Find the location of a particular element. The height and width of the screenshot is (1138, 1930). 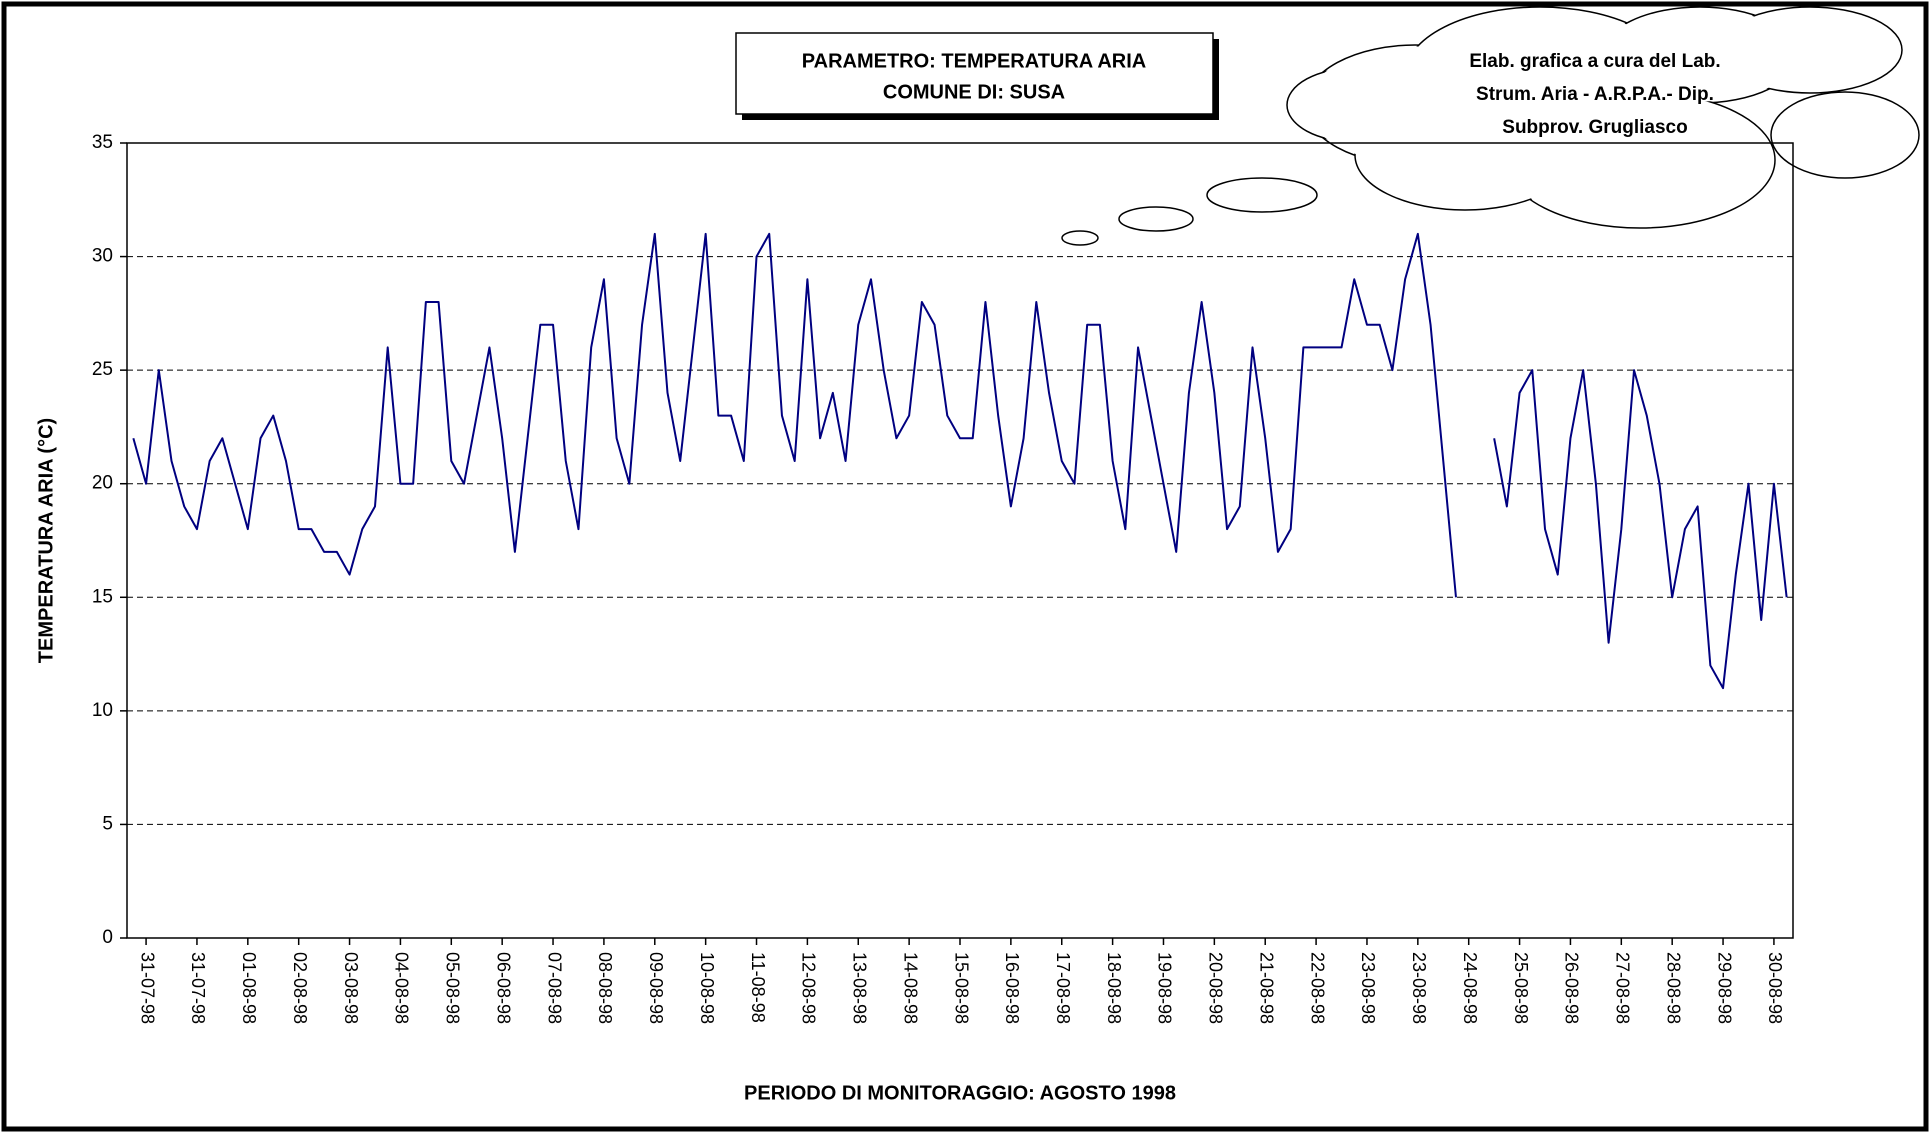

x-tick-label: 25-08-98 is located at coordinates (1521, 988).